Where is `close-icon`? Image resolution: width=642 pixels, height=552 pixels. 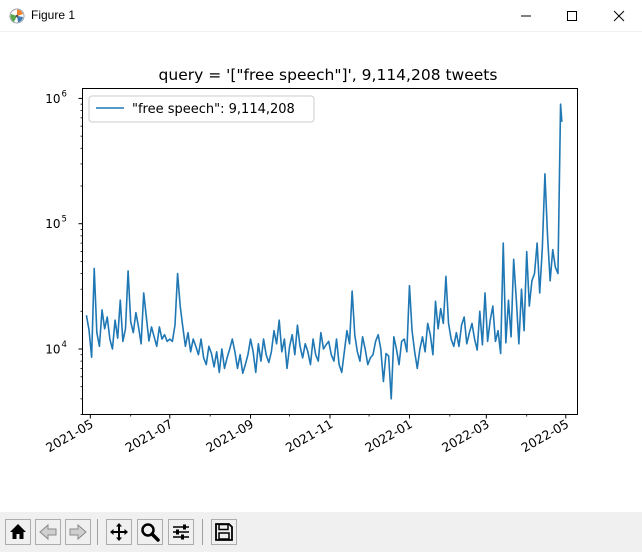
close-icon is located at coordinates (619, 16).